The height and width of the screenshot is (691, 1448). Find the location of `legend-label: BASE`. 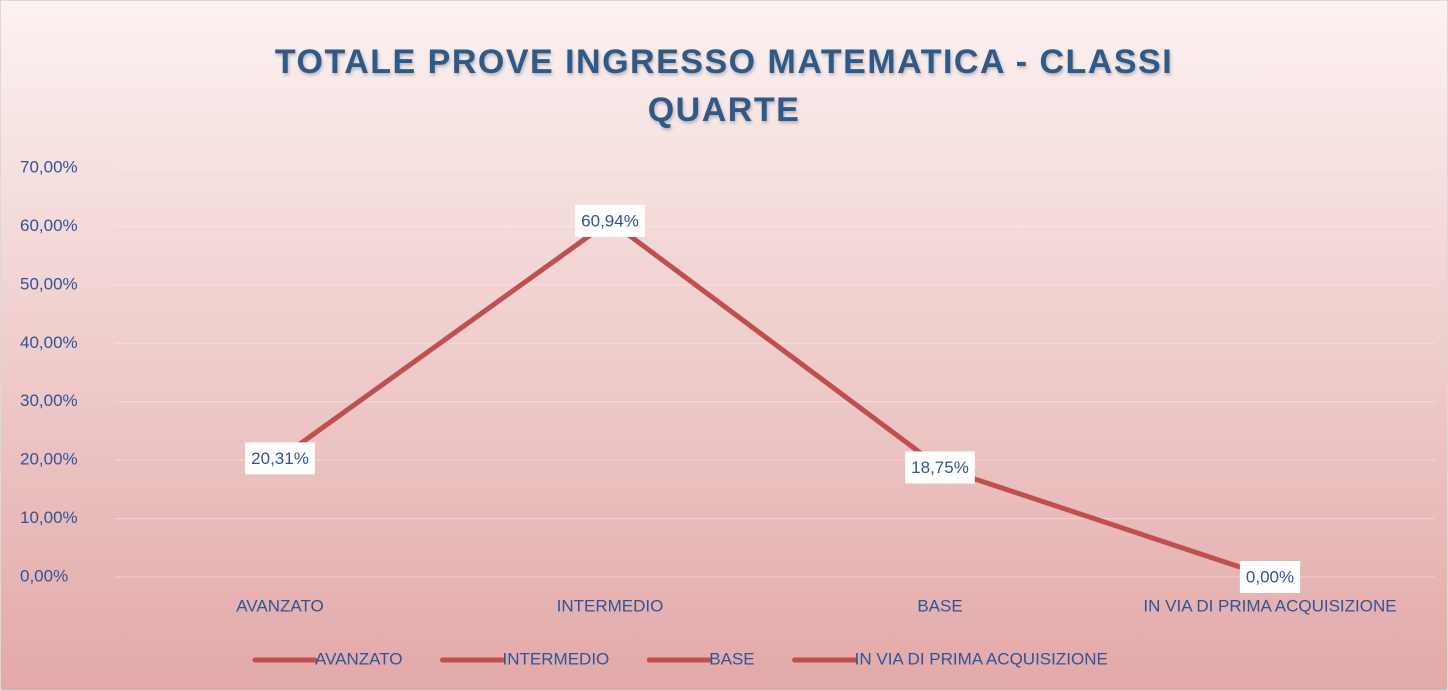

legend-label: BASE is located at coordinates (731, 658).